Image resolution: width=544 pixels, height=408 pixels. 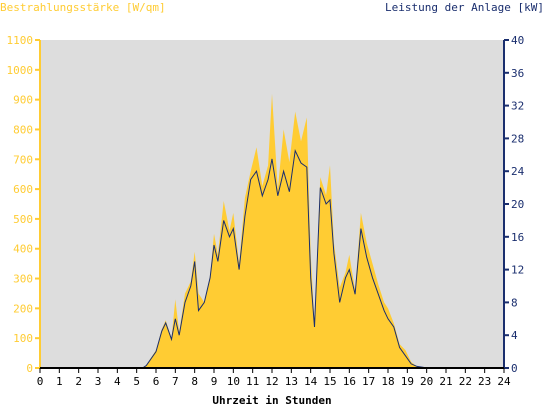 I want to click on x-tick-label: 14, so click(x=311, y=381).